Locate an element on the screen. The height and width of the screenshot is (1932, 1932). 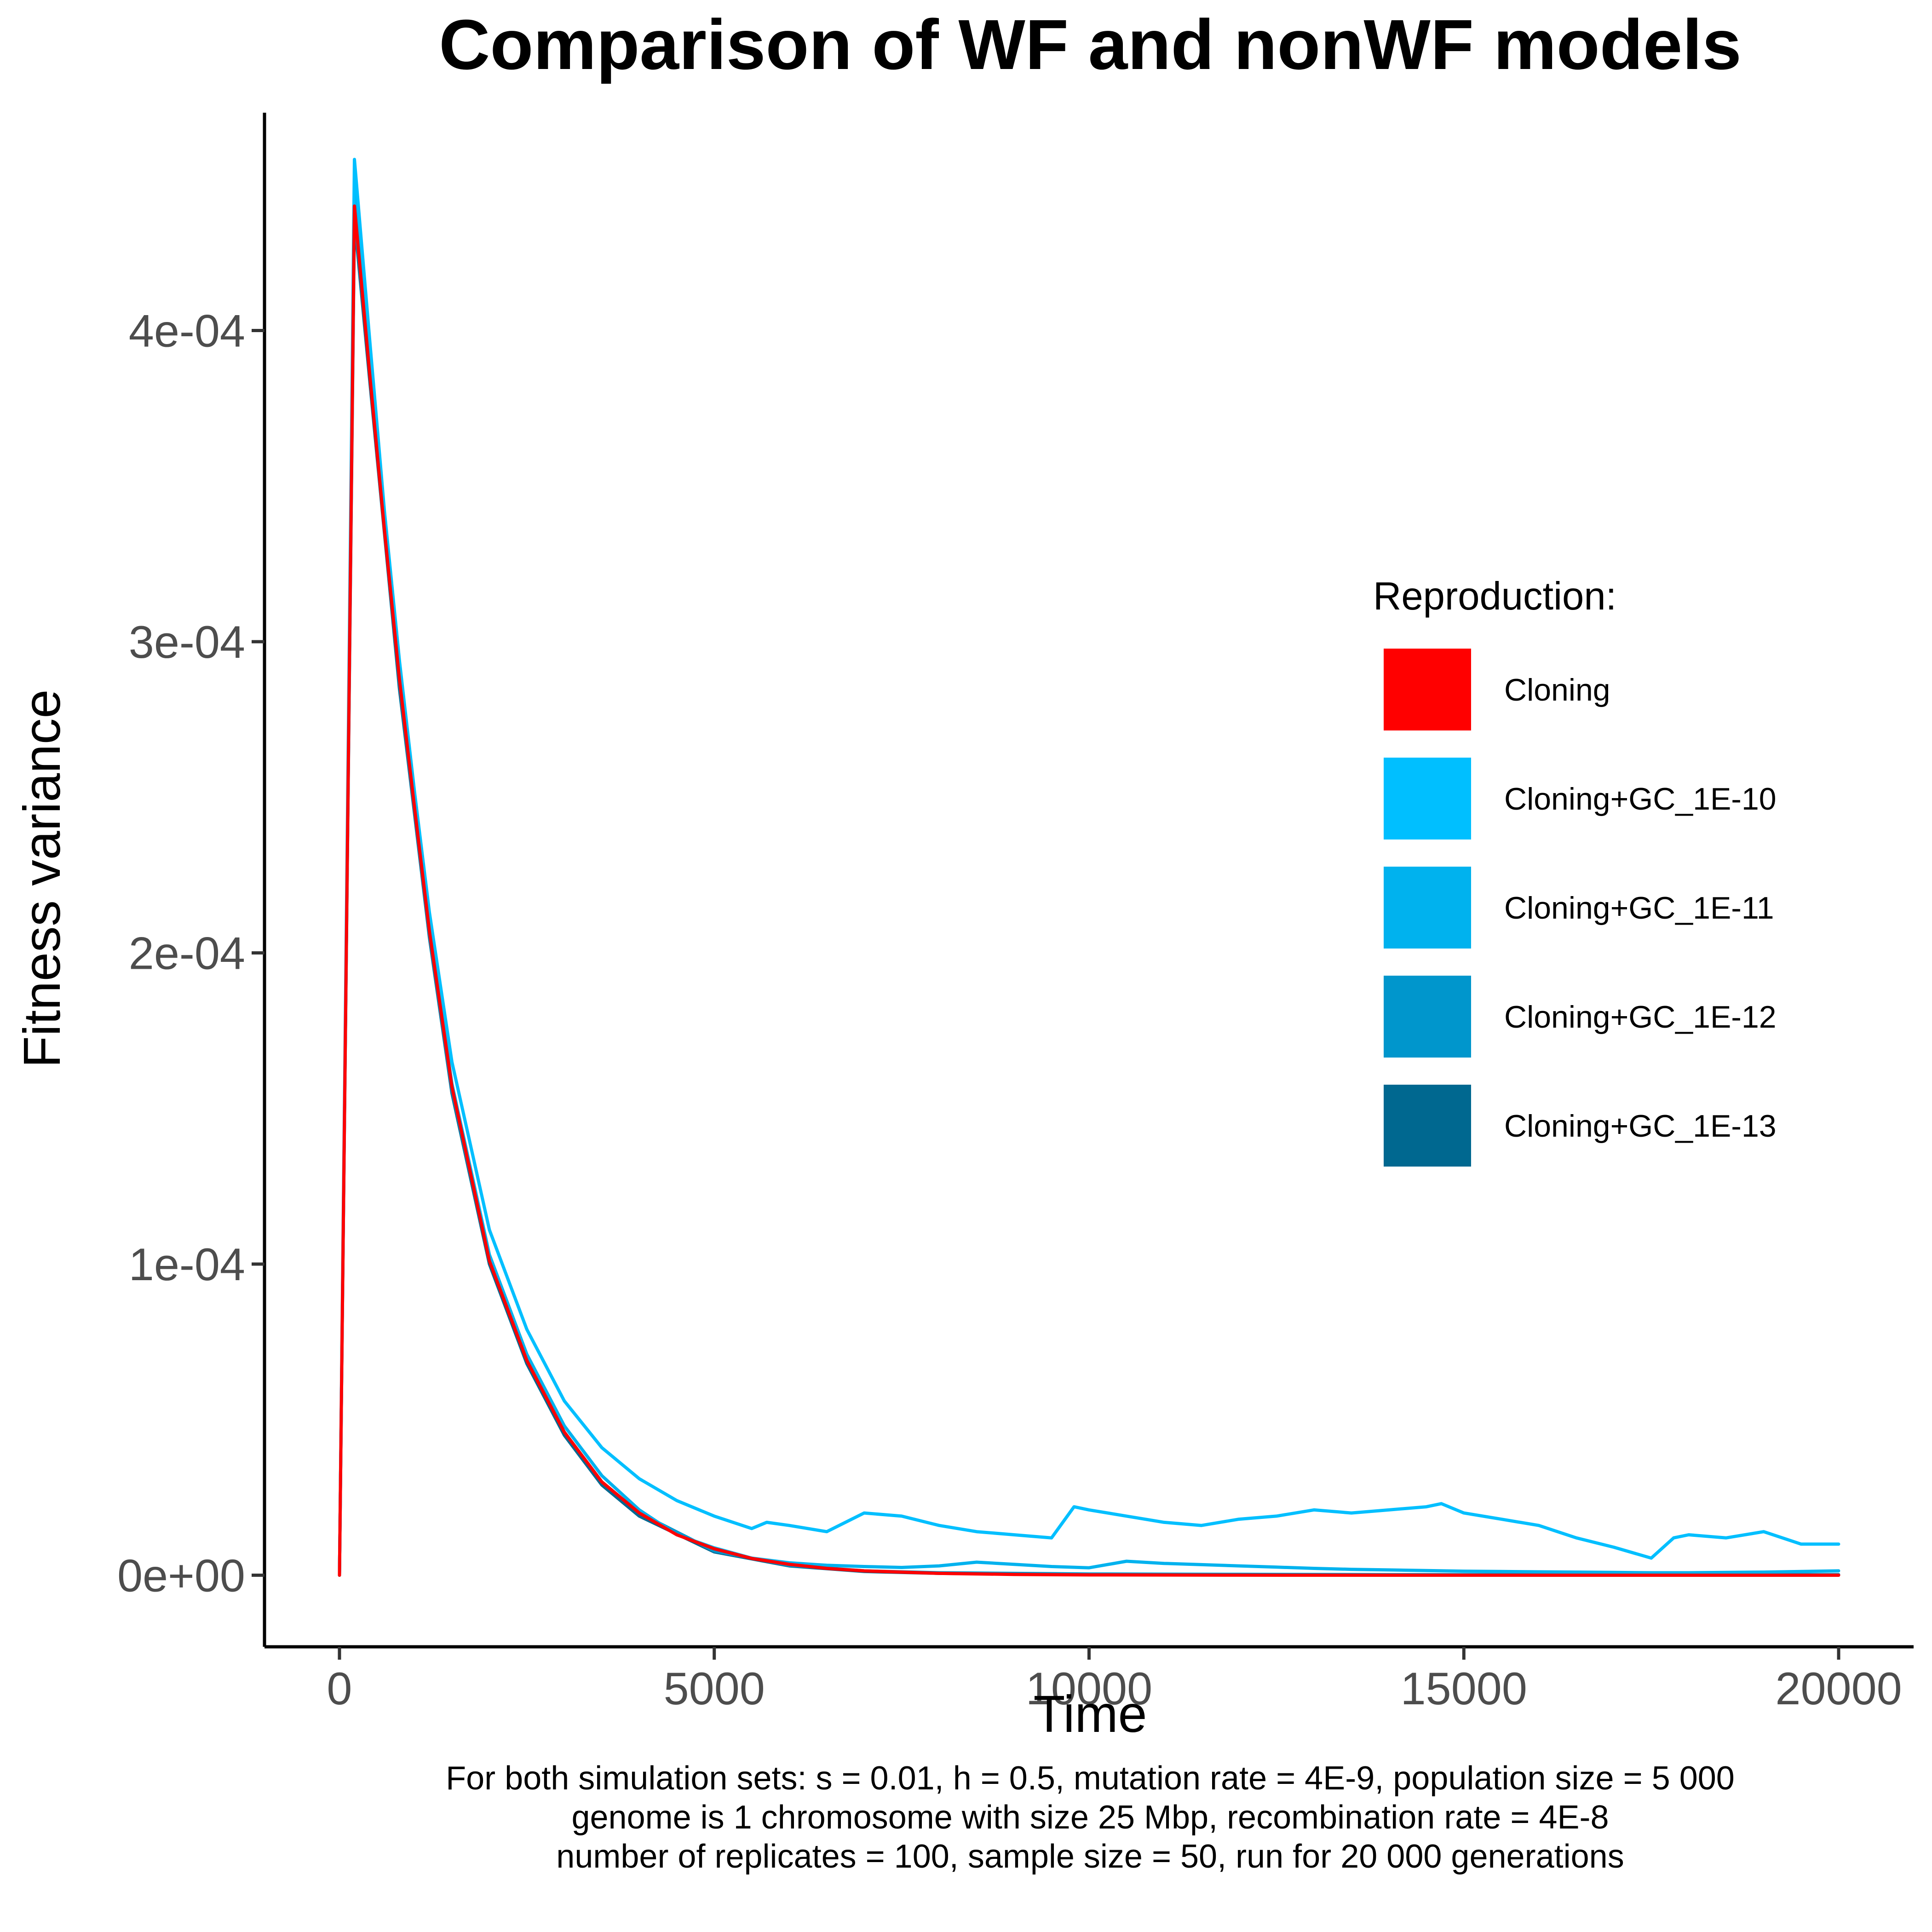
x-tick-label: 0 is located at coordinates (339, 1688).